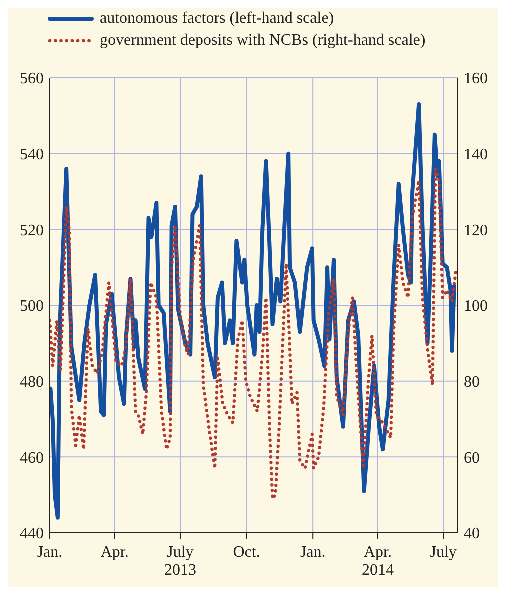  I want to click on y-tick-label: 480, so click(32, 383).